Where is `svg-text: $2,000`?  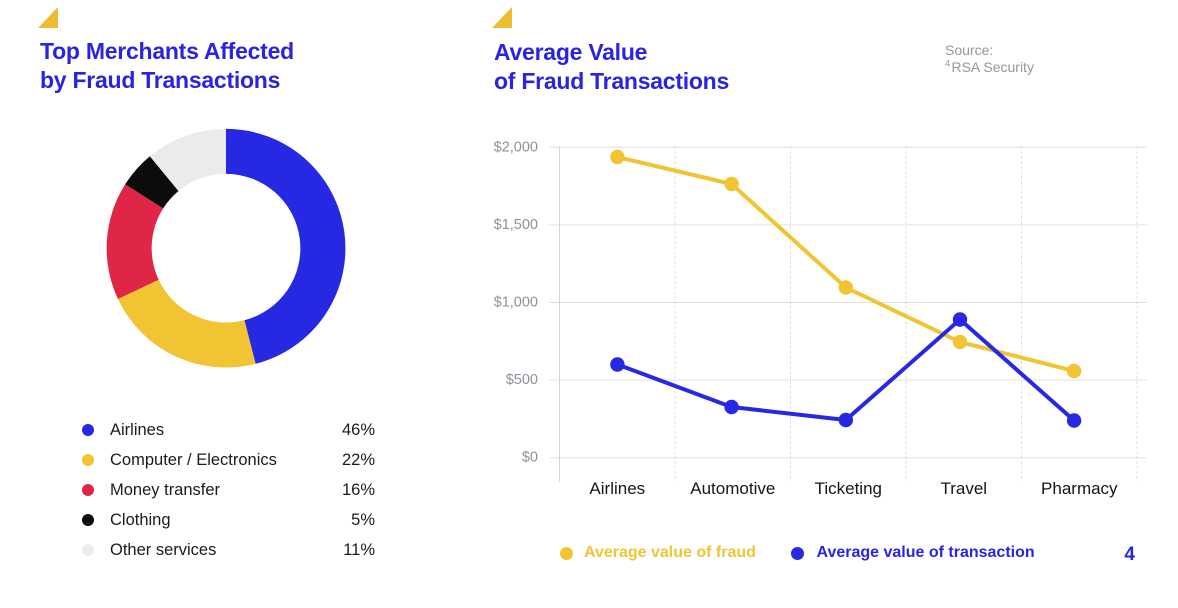
svg-text: $2,000 is located at coordinates (516, 147).